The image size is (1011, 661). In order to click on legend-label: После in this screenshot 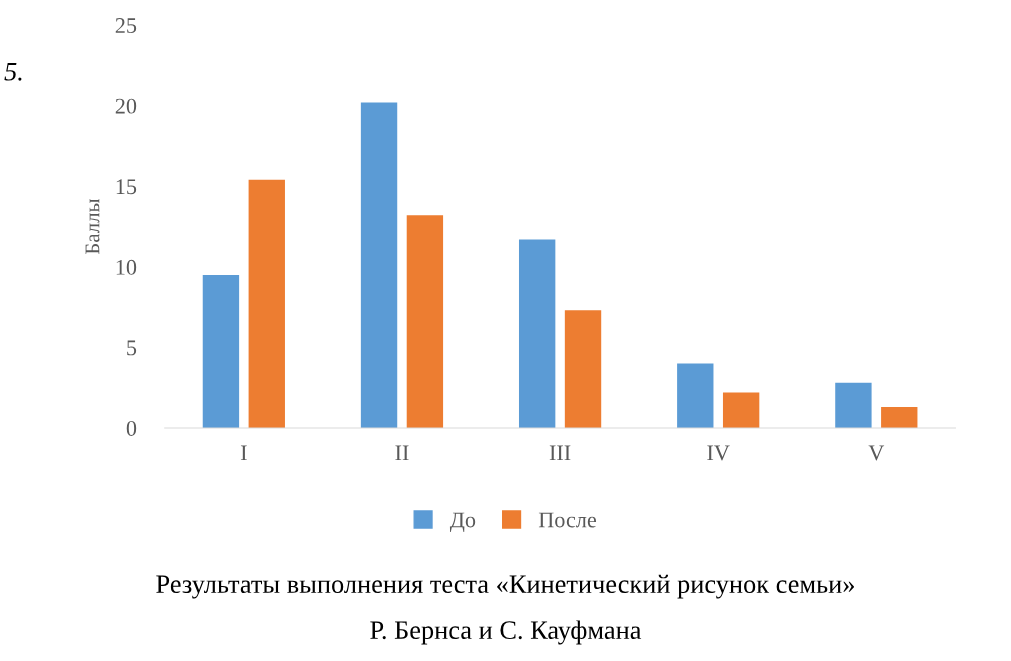, I will do `click(567, 520)`.